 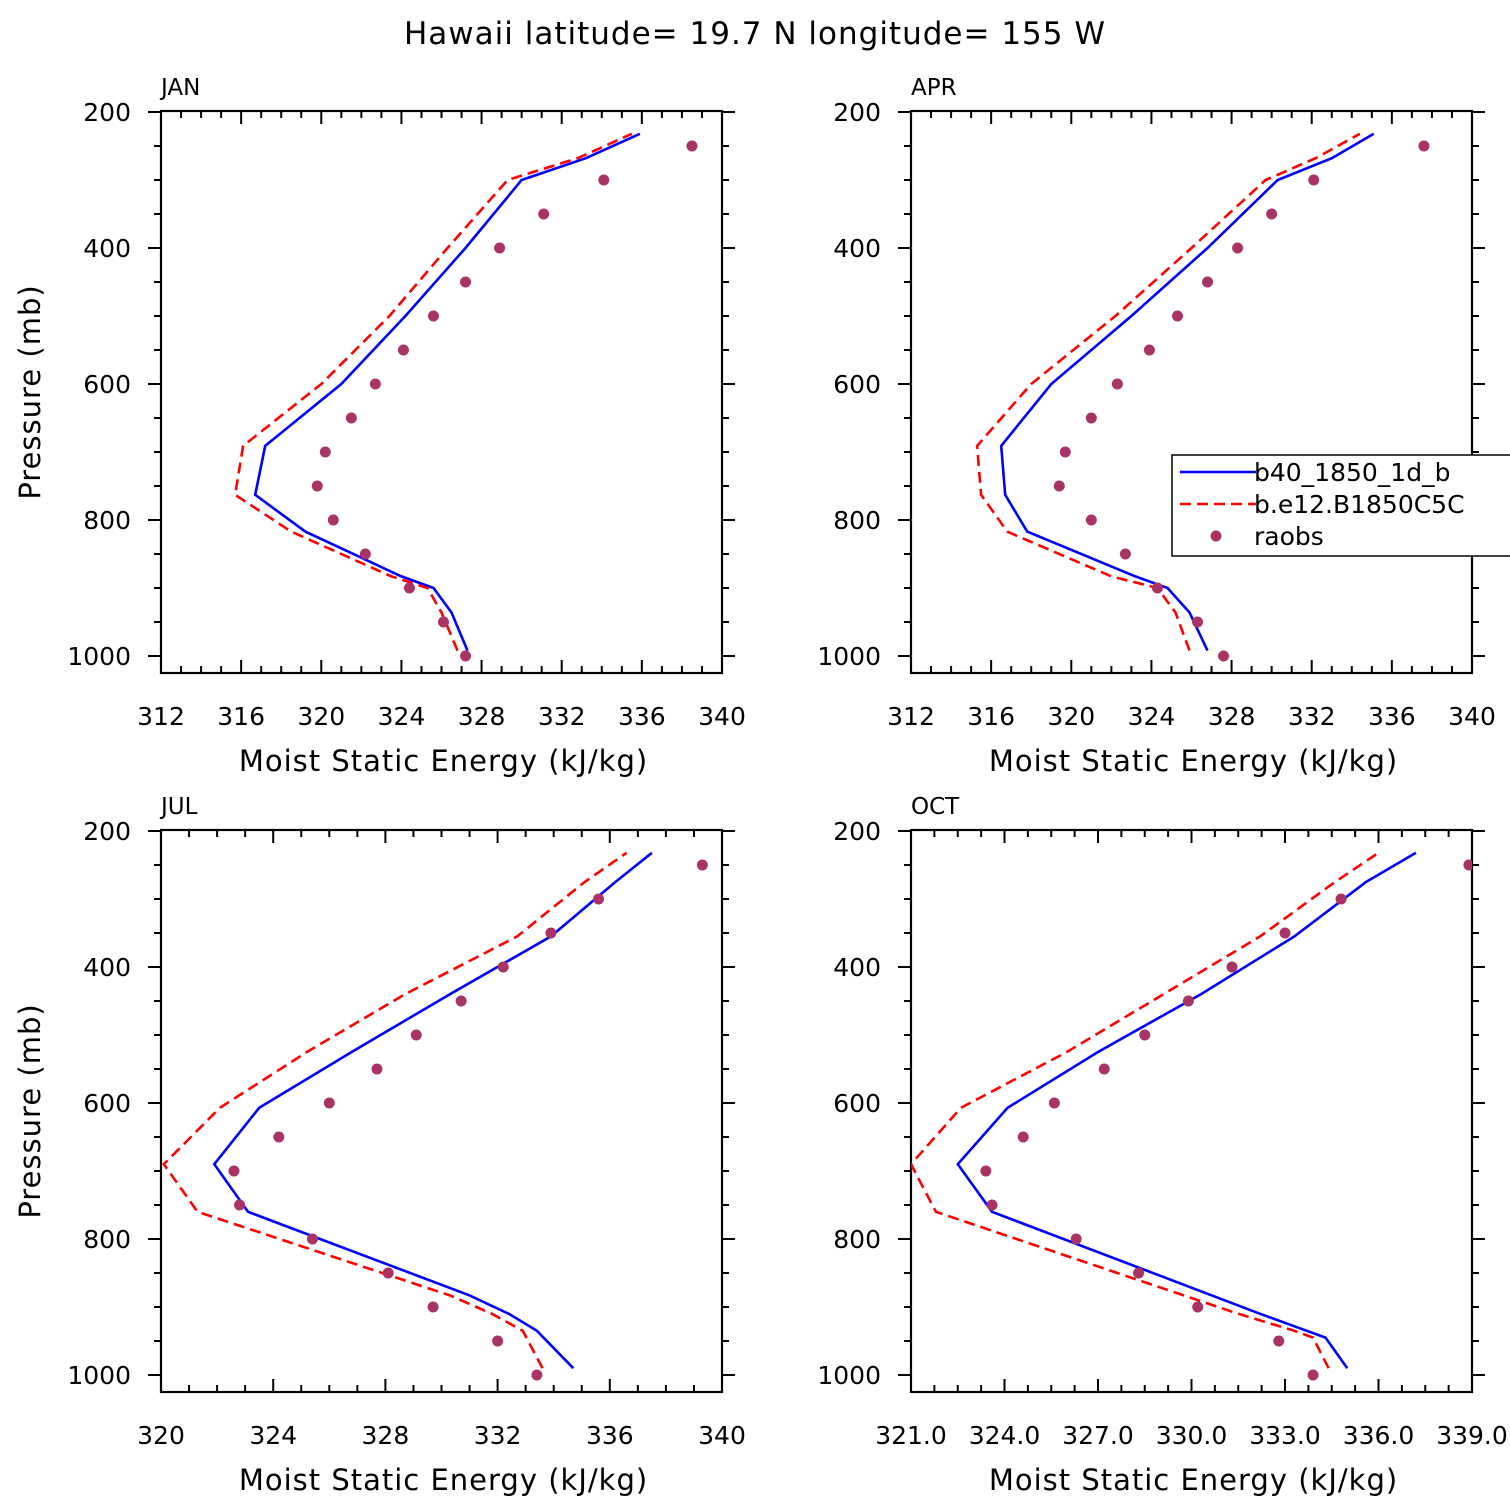 I want to click on panel-label: APR, so click(x=934, y=88).